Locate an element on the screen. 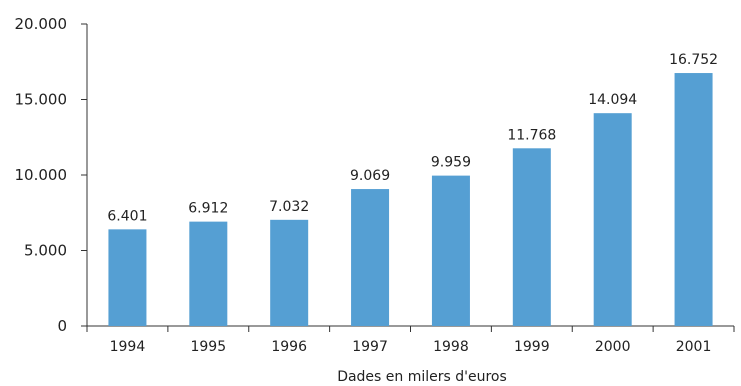 The width and height of the screenshot is (741, 386). x-tick-label: 2001 is located at coordinates (694, 347).